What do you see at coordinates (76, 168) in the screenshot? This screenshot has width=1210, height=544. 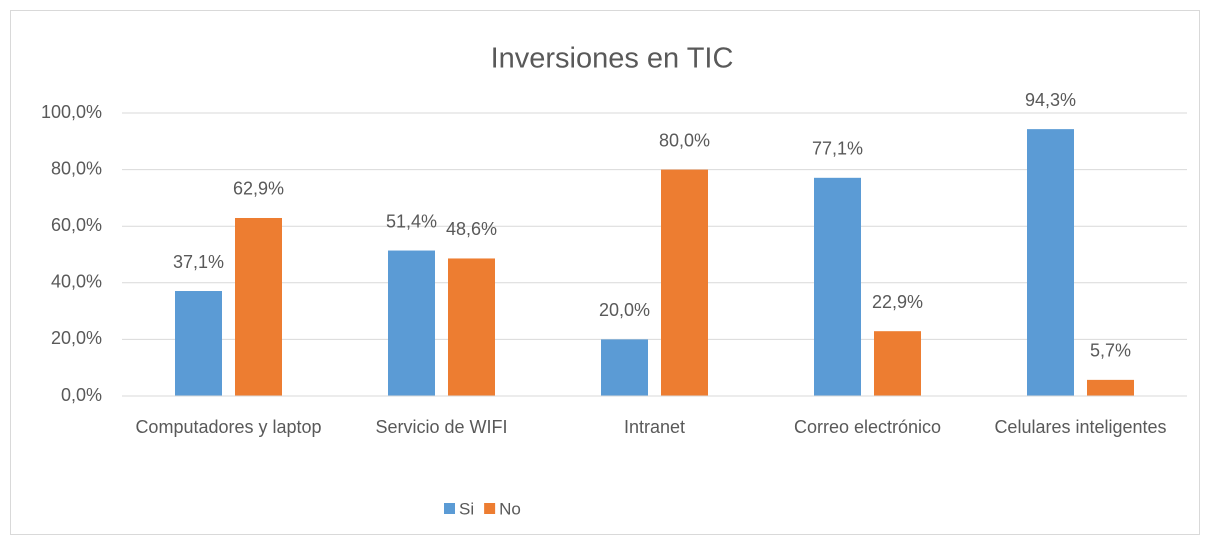 I see `y-tick-label: 80,0%` at bounding box center [76, 168].